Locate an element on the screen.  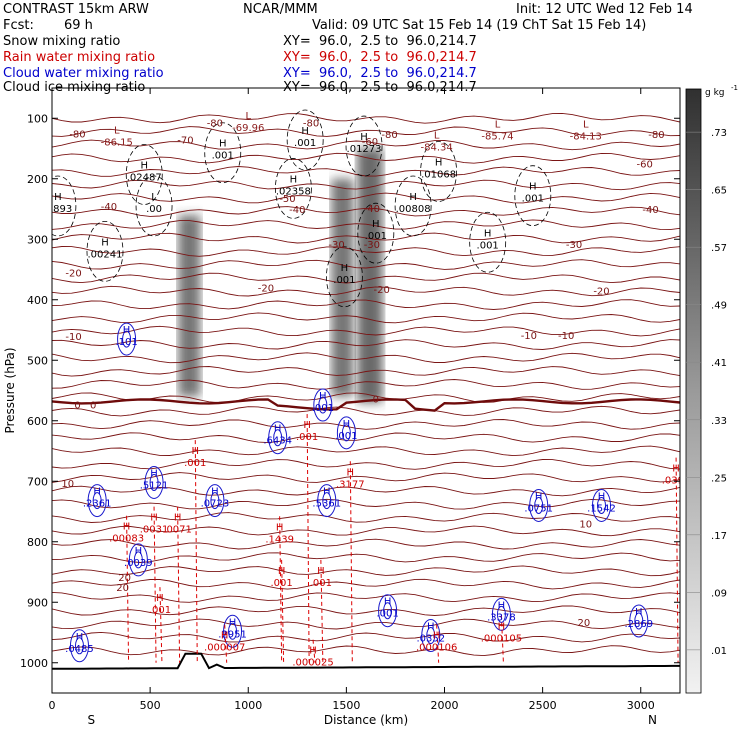
terrain is located at coordinates (366, 661).